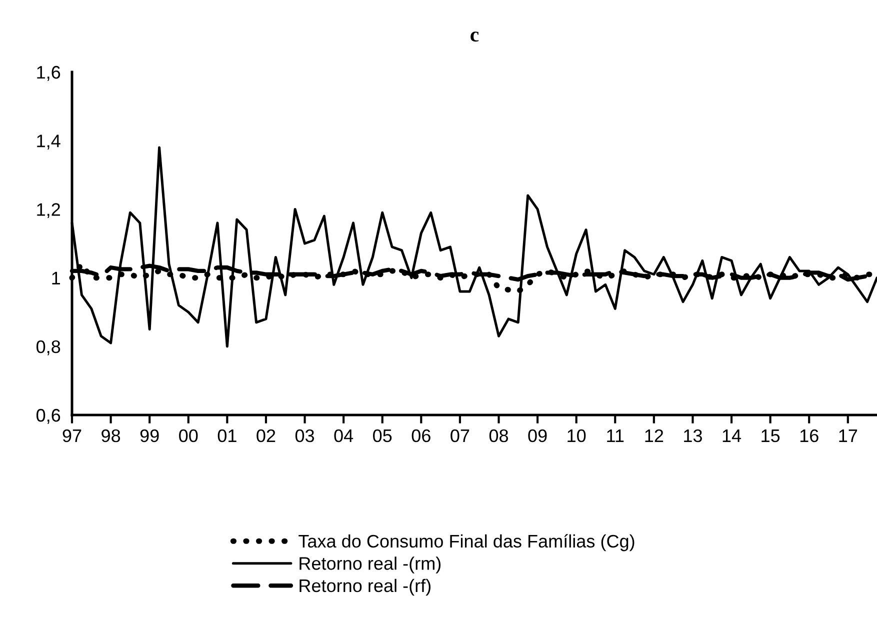 The width and height of the screenshot is (877, 619). Describe the element at coordinates (421, 435) in the screenshot. I see `x-tick-label: 06` at that location.